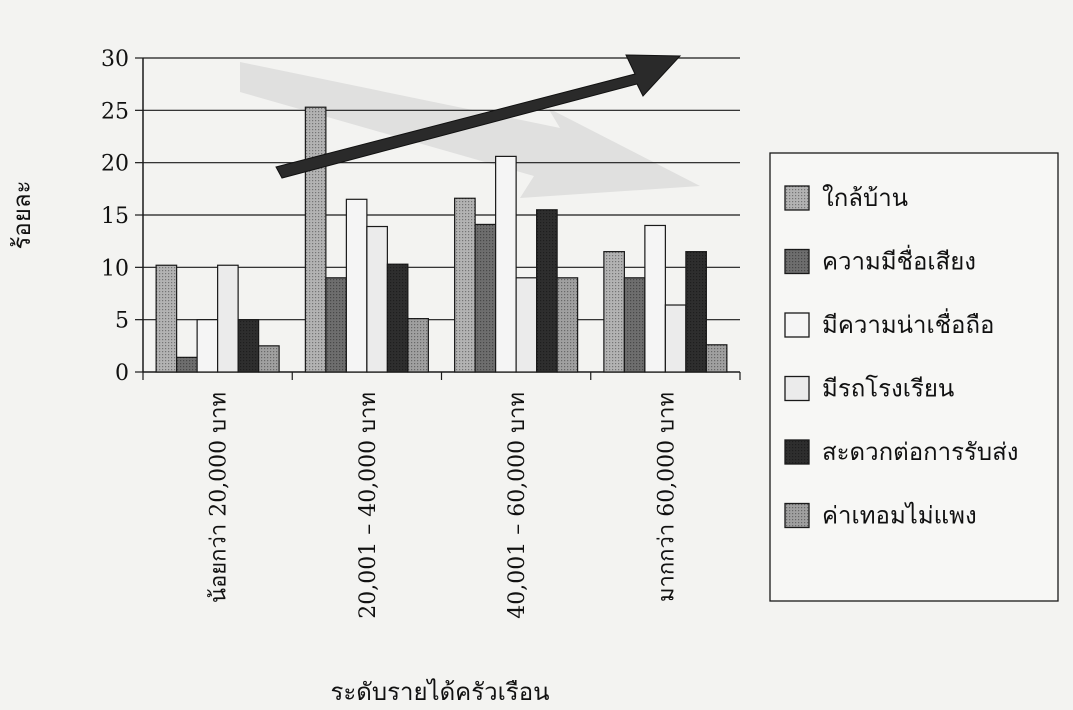  I want to click on y-tick-label: 5, so click(122, 321).